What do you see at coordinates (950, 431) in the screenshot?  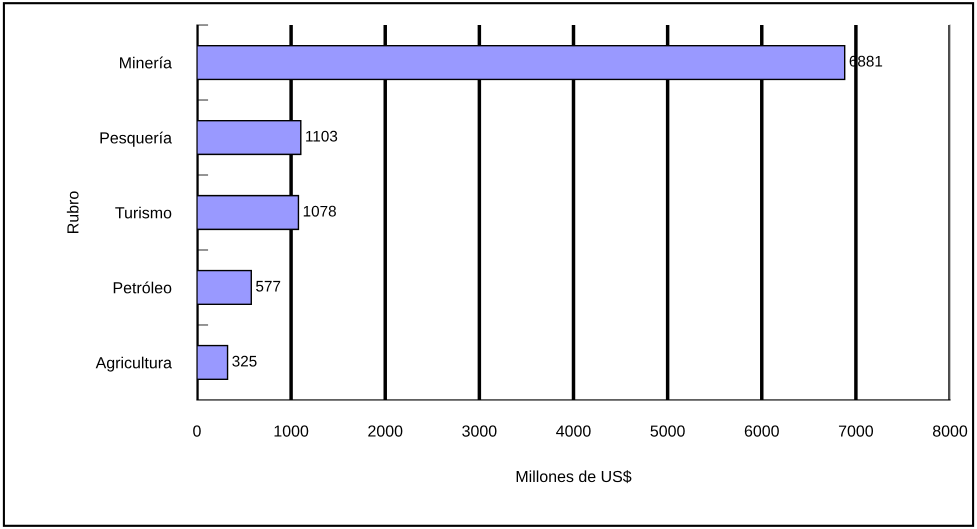 I see `x-tick-label: 8000` at bounding box center [950, 431].